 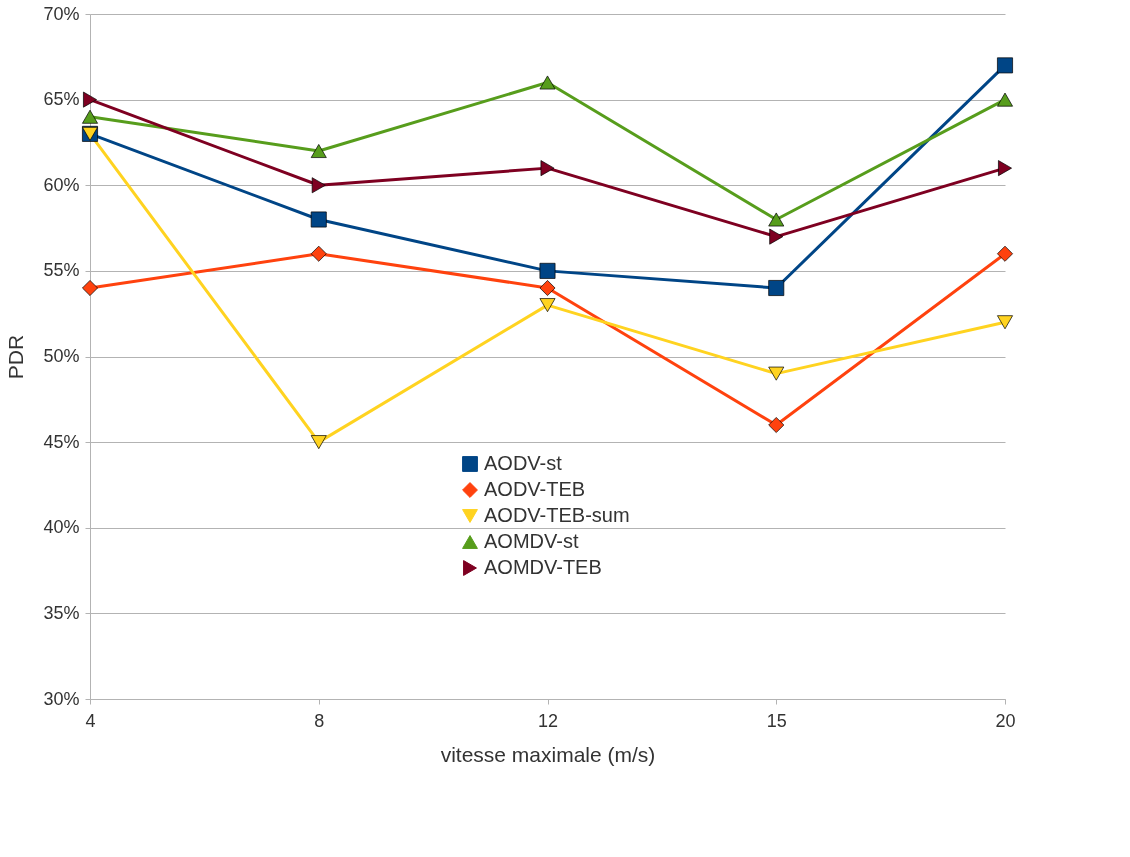 What do you see at coordinates (90, 720) in the screenshot?
I see `x-tick-label: 4` at bounding box center [90, 720].